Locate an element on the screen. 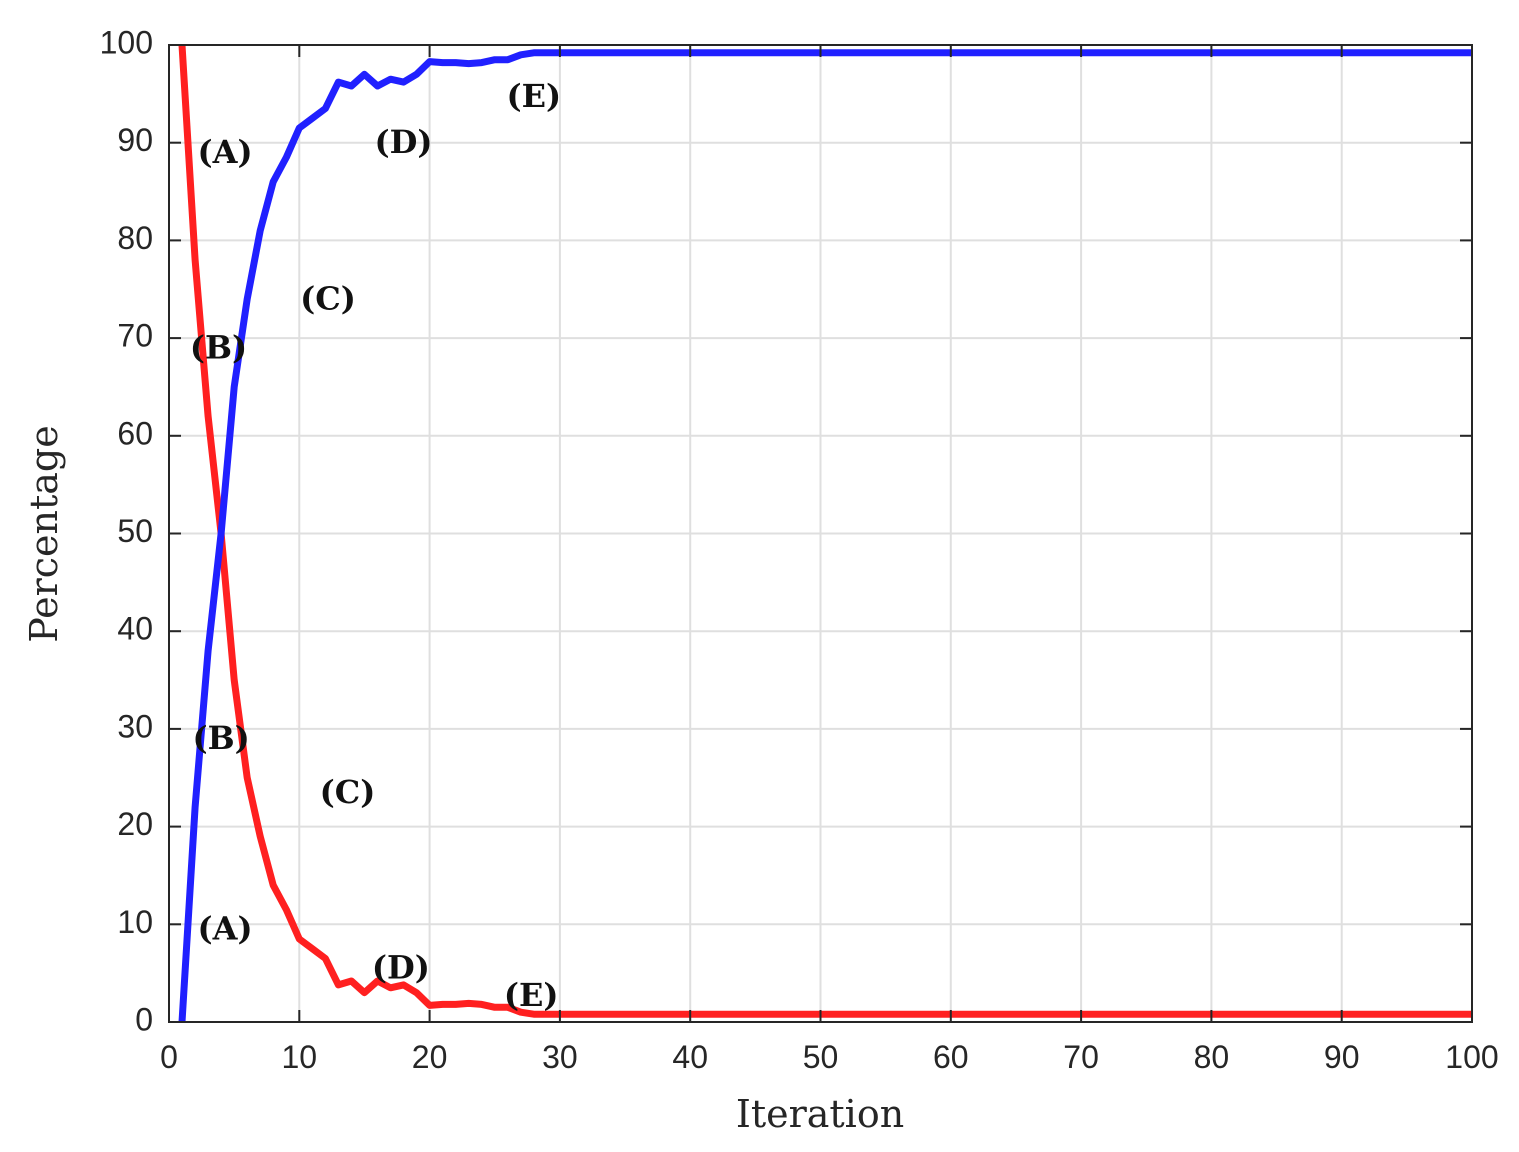  x-tick-label: 20 is located at coordinates (430, 1057).